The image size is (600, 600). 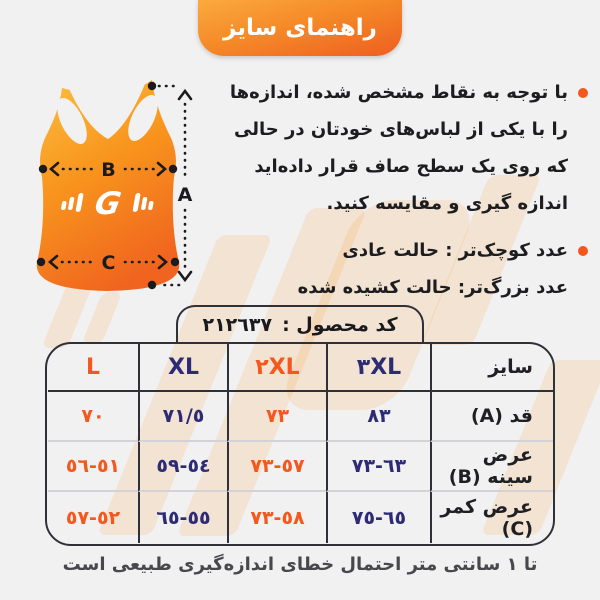 What do you see at coordinates (41, 262) in the screenshot?
I see `measure-c-left-dot` at bounding box center [41, 262].